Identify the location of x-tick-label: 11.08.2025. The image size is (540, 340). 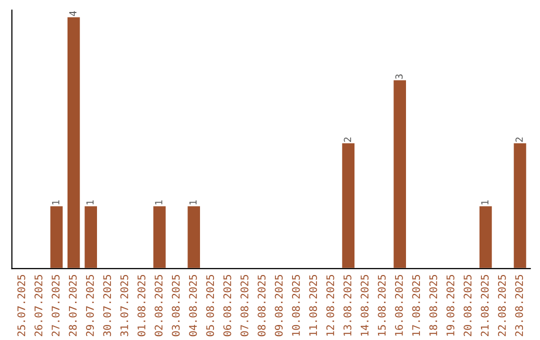
(313, 305).